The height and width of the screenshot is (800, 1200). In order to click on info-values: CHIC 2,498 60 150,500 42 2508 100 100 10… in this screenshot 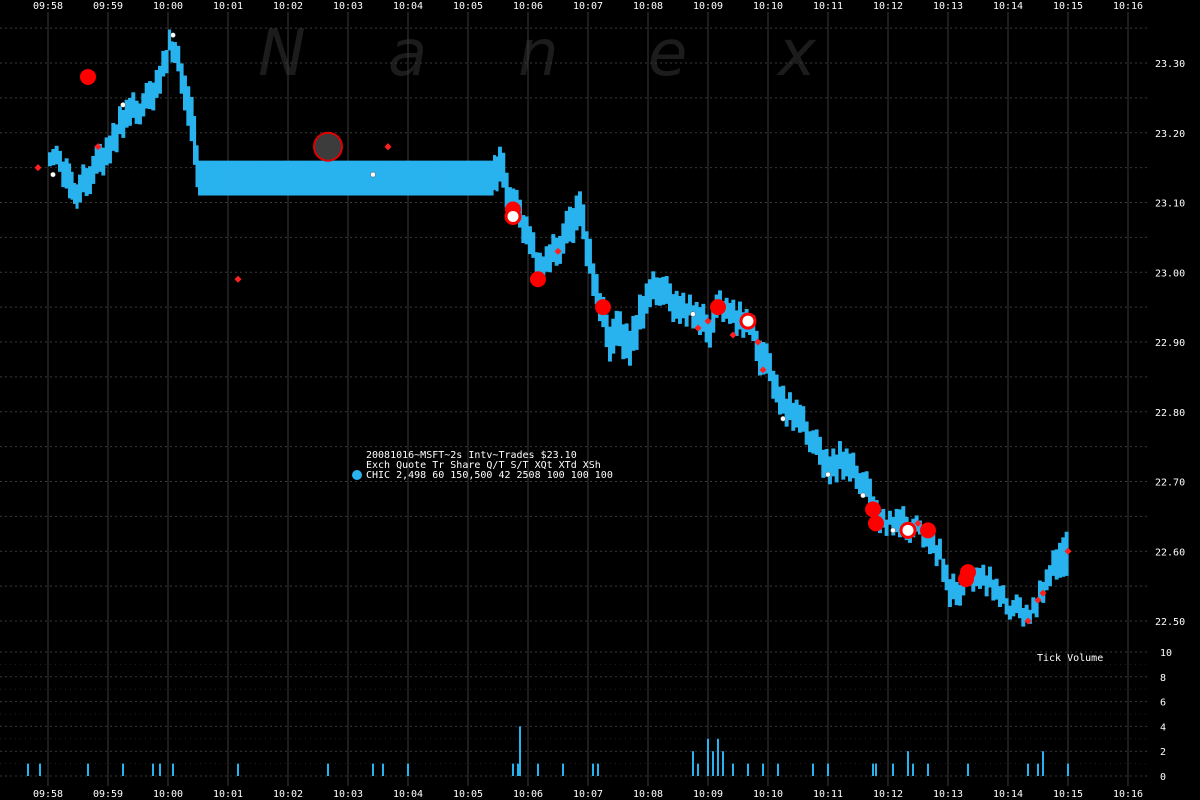, I will do `click(489, 475)`.